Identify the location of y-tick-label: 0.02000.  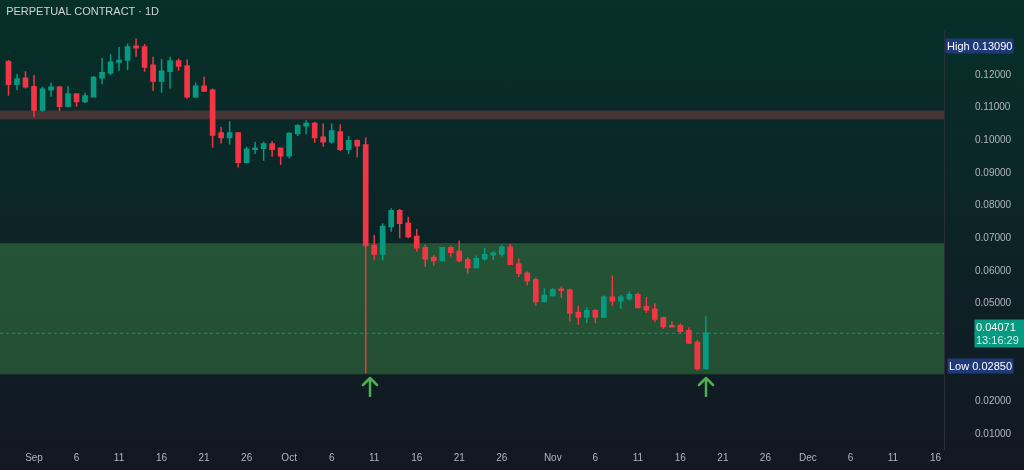
(993, 401).